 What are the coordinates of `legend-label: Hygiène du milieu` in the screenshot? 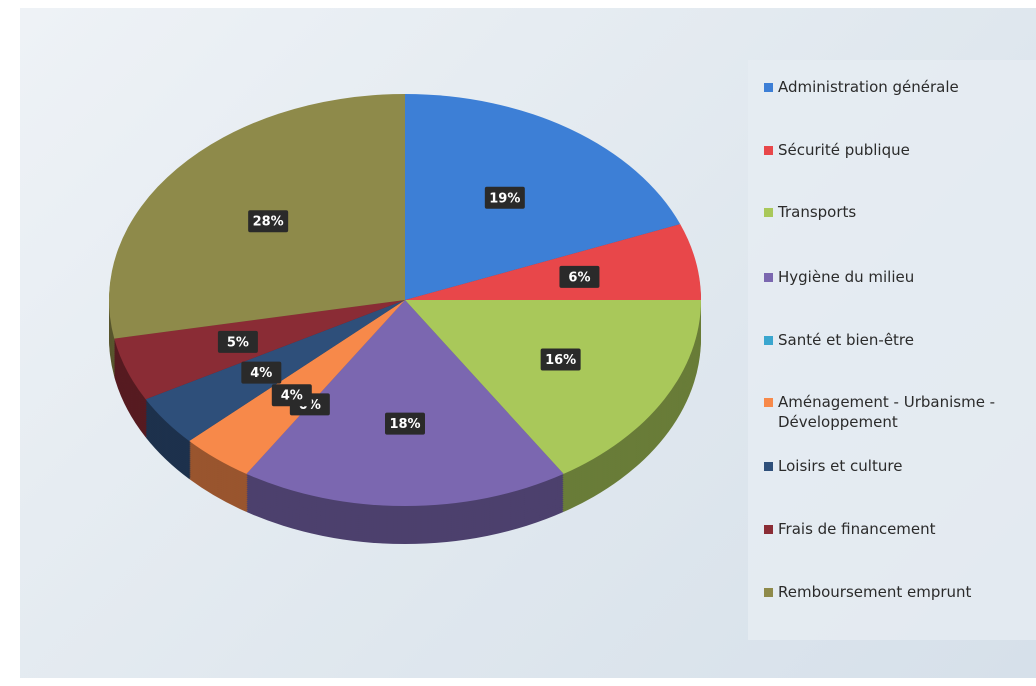 It's located at (846, 277).